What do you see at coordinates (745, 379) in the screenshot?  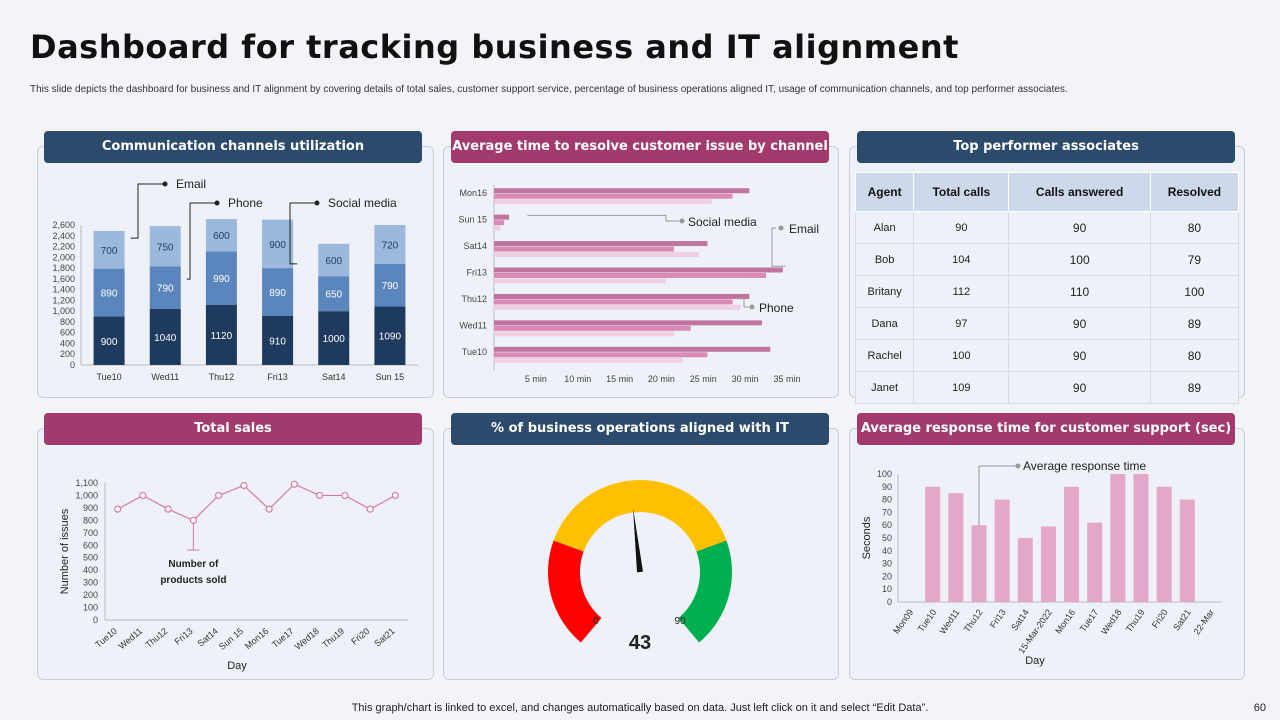 I see `x-tick-label: 30 min` at bounding box center [745, 379].